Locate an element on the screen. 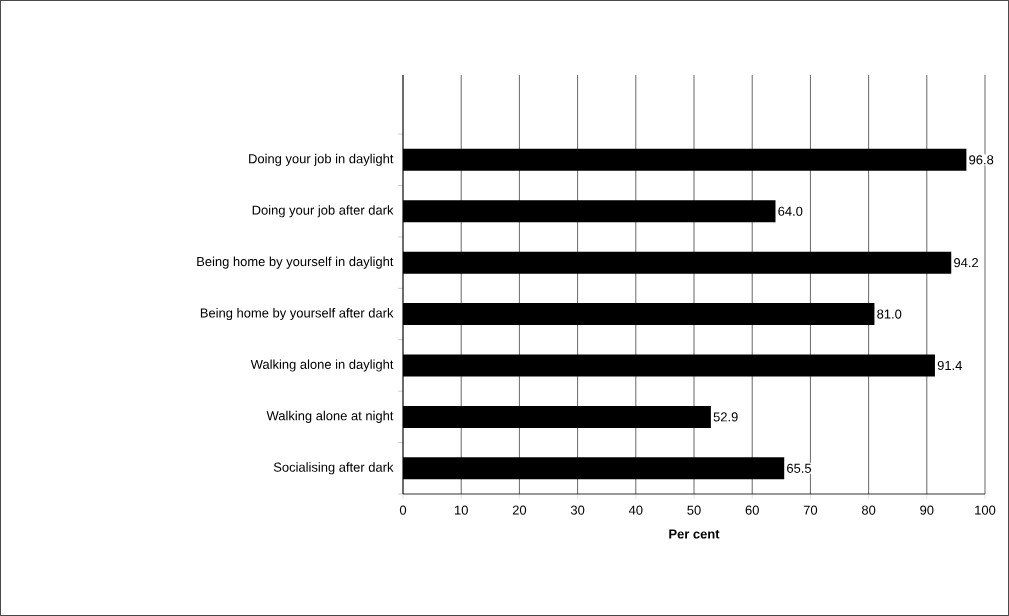 Image resolution: width=1009 pixels, height=616 pixels. data-label: 91.4 is located at coordinates (949, 365).